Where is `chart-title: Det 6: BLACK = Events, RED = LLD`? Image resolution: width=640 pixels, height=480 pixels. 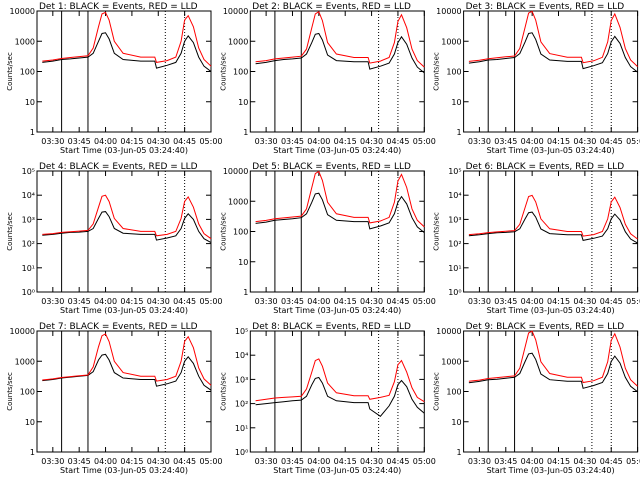 chart-title: Det 6: BLACK = Events, RED = LLD is located at coordinates (545, 167).